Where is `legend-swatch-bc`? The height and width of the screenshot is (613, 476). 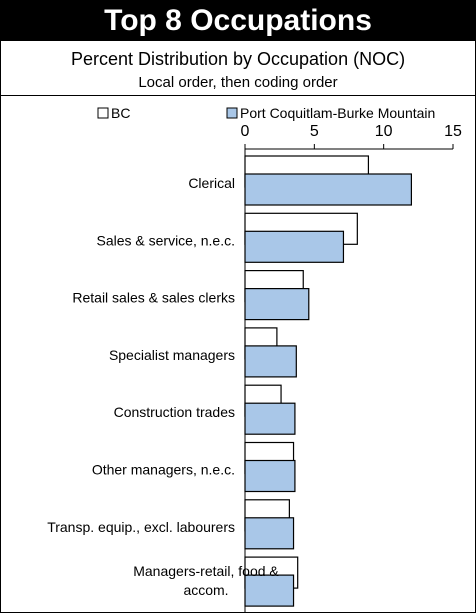
legend-swatch-bc is located at coordinates (103, 113).